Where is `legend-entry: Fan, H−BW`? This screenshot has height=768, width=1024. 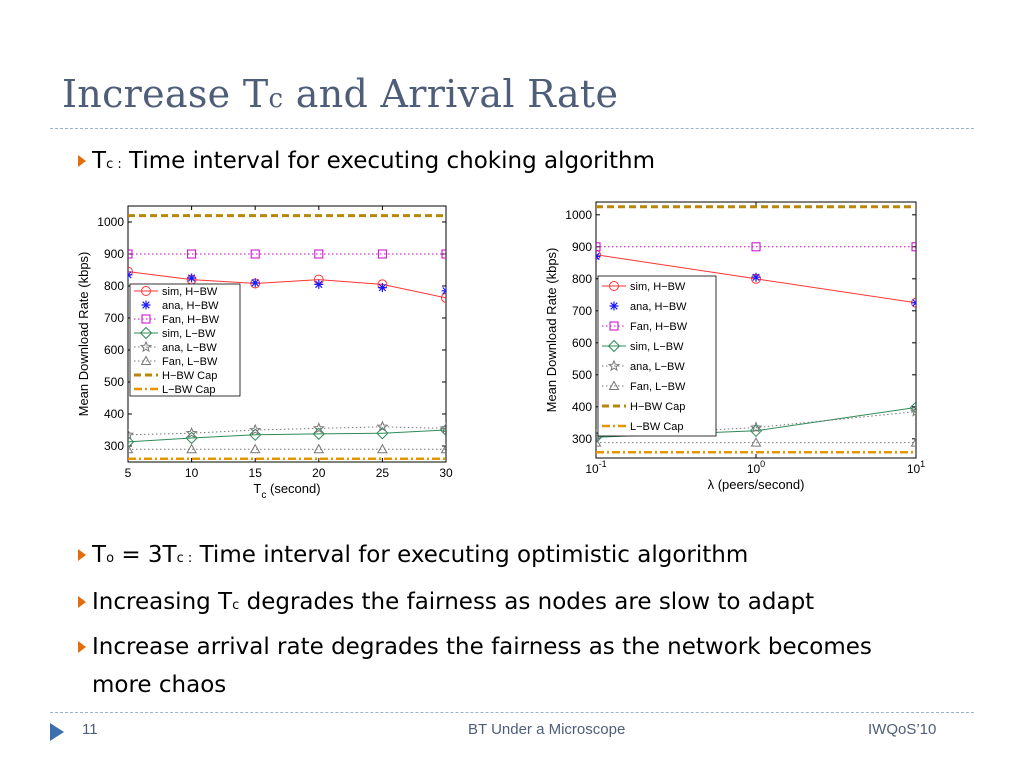
legend-entry: Fan, H−BW is located at coordinates (645, 327).